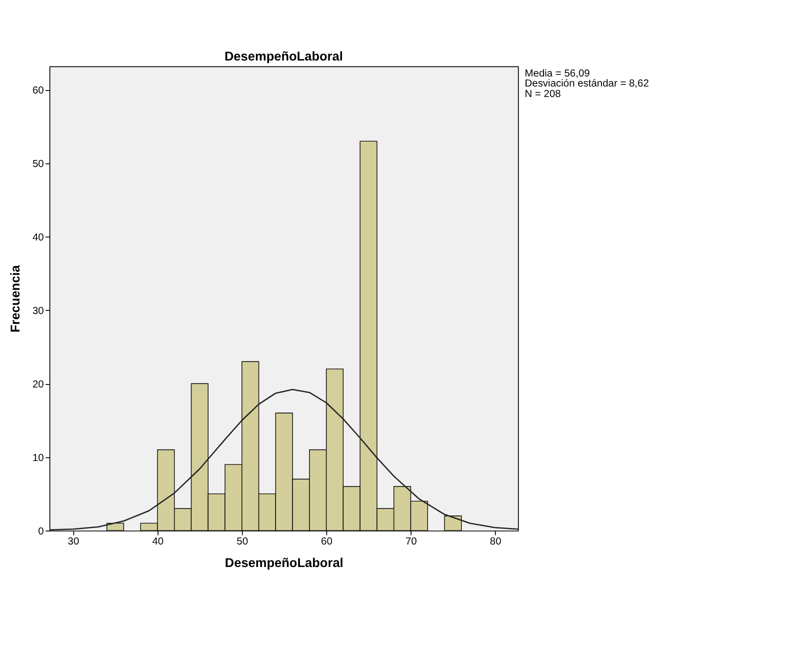 This screenshot has width=811, height=651. I want to click on x-tick-label: 50, so click(242, 542).